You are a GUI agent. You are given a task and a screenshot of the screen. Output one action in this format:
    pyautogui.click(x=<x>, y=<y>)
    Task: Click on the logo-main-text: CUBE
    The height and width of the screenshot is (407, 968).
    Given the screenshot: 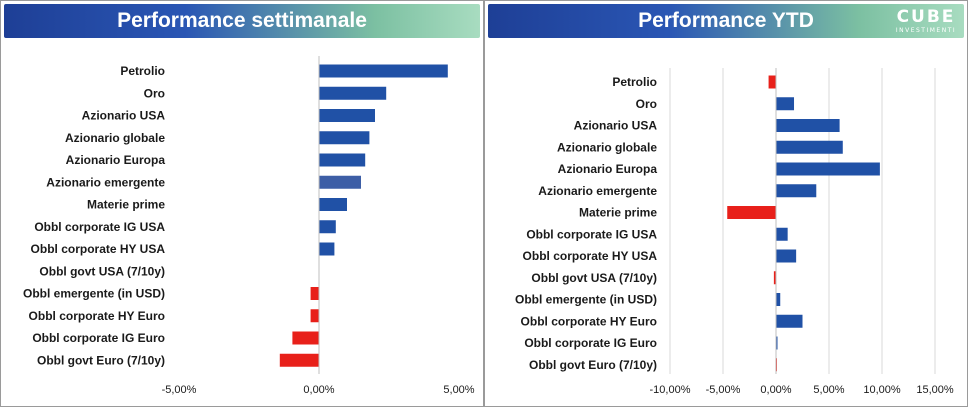 What is the action you would take?
    pyautogui.click(x=926, y=17)
    